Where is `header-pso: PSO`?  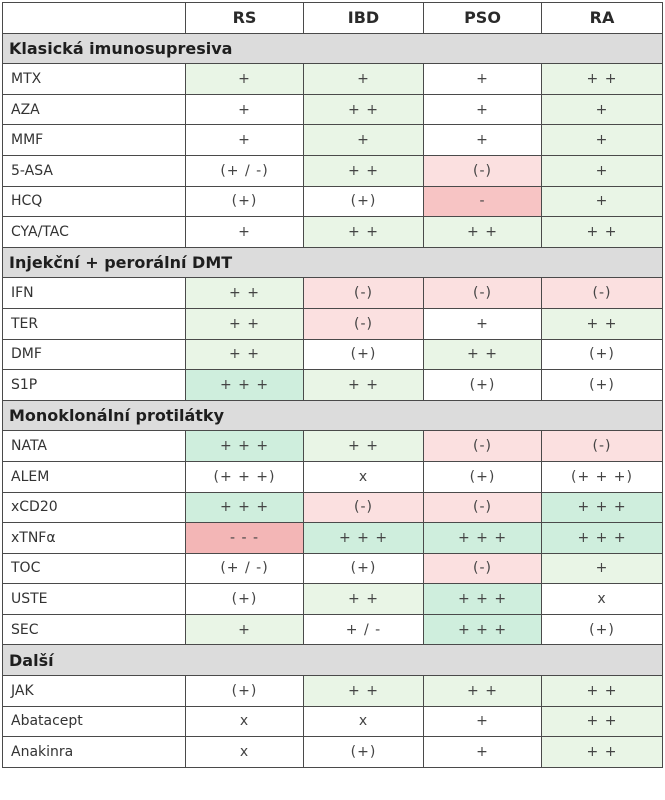
header-pso: PSO is located at coordinates (482, 18).